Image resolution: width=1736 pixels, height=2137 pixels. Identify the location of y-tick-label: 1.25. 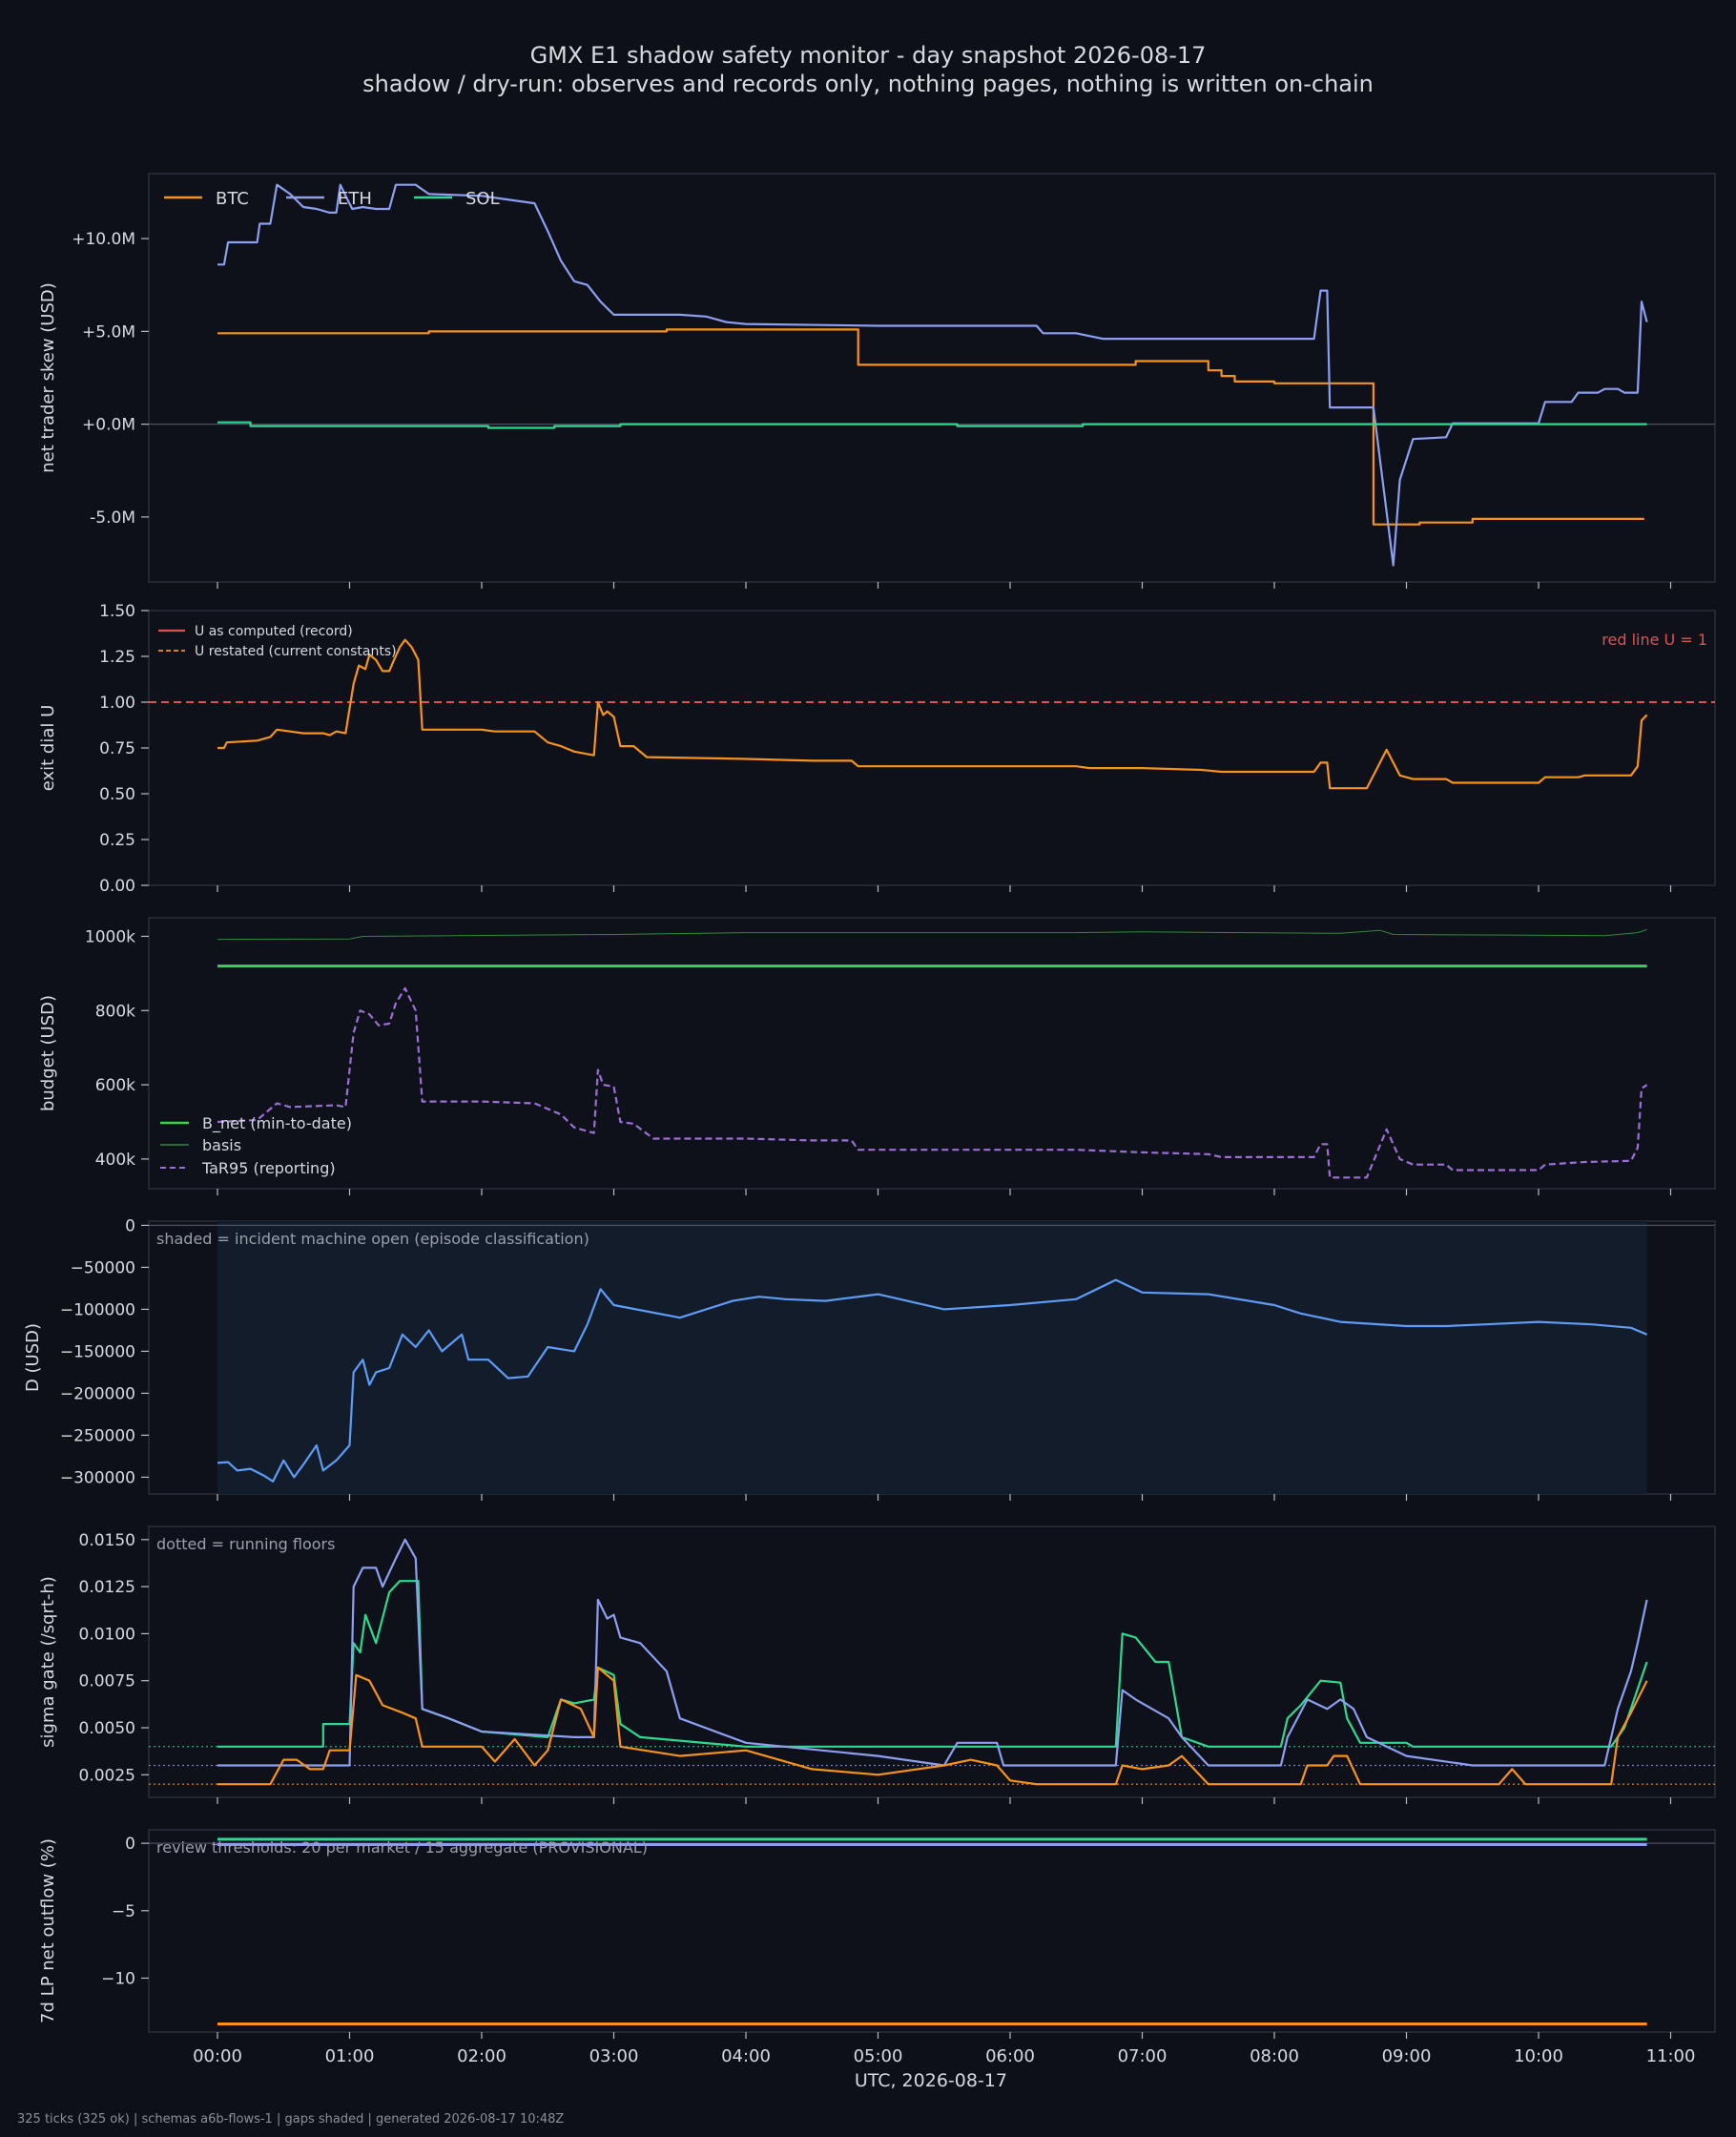
(117, 657).